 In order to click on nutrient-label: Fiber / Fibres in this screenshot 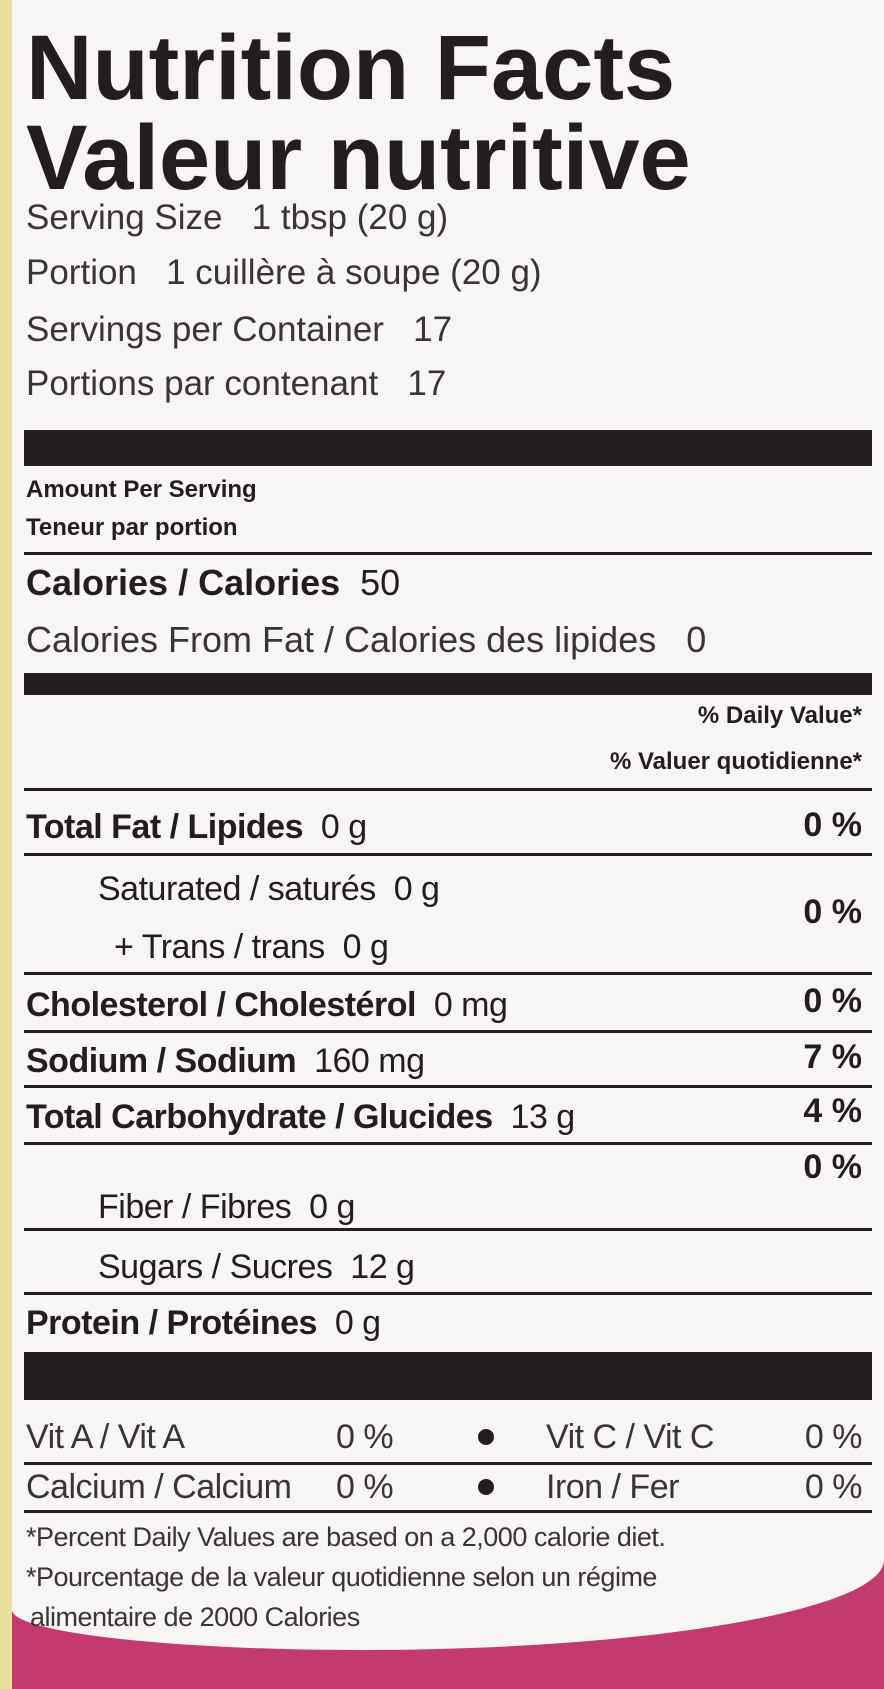, I will do `click(195, 1207)`.